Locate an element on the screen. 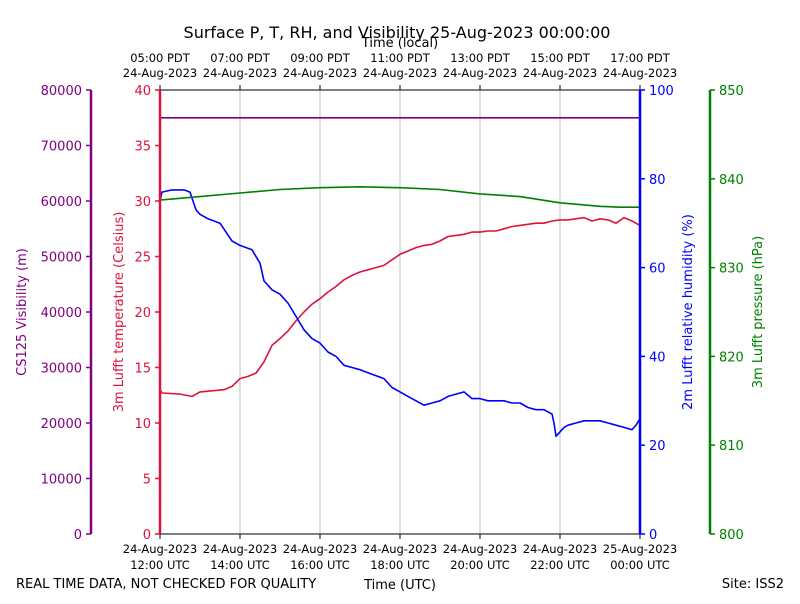 Image resolution: width=800 pixels, height=604 pixels. x-tick-label: 22:00 UTC is located at coordinates (560, 565).